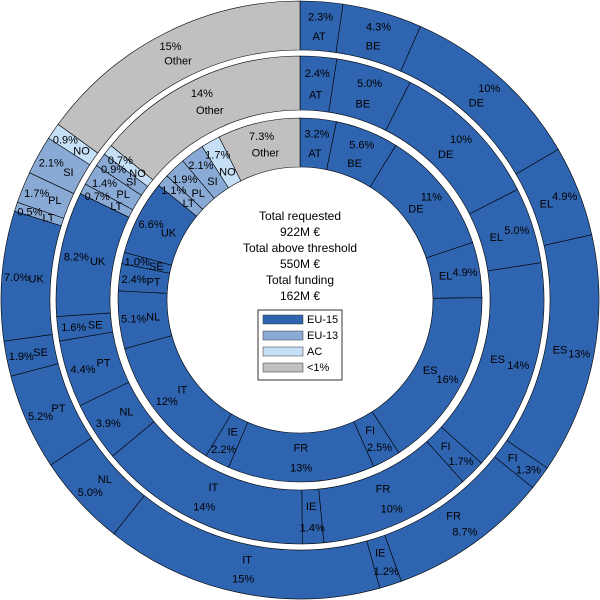  I want to click on label-threshold-at: AT, so click(316, 95).